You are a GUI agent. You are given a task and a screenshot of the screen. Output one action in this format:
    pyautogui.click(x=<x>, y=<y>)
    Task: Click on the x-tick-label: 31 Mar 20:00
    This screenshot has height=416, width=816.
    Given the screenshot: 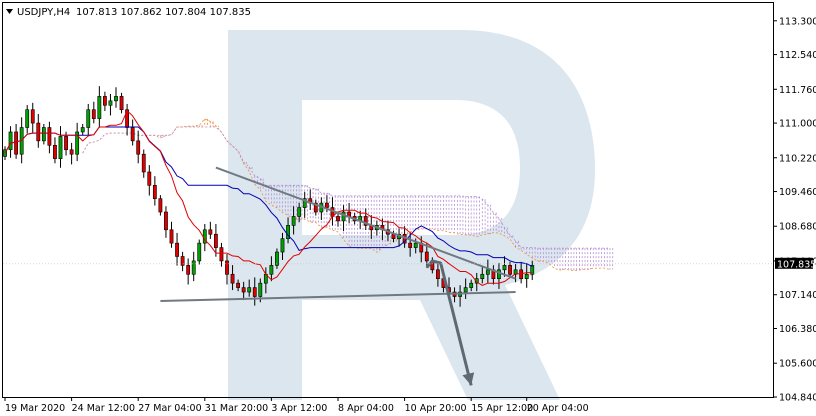 What is the action you would take?
    pyautogui.click(x=236, y=408)
    